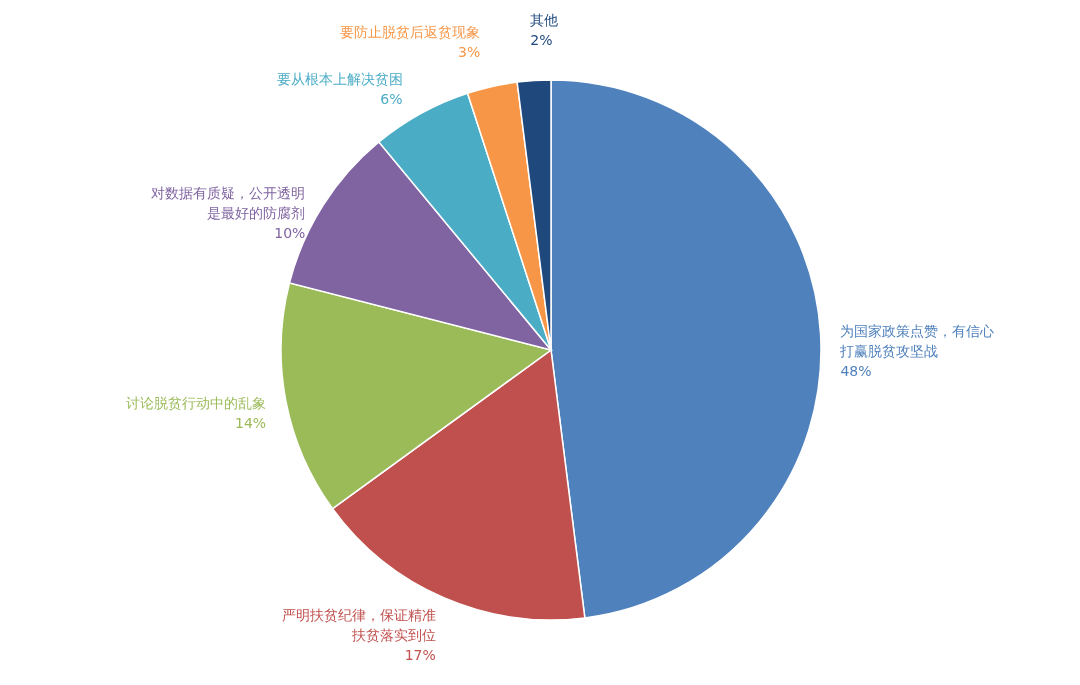  I want to click on data-label: 2%, so click(541, 40).